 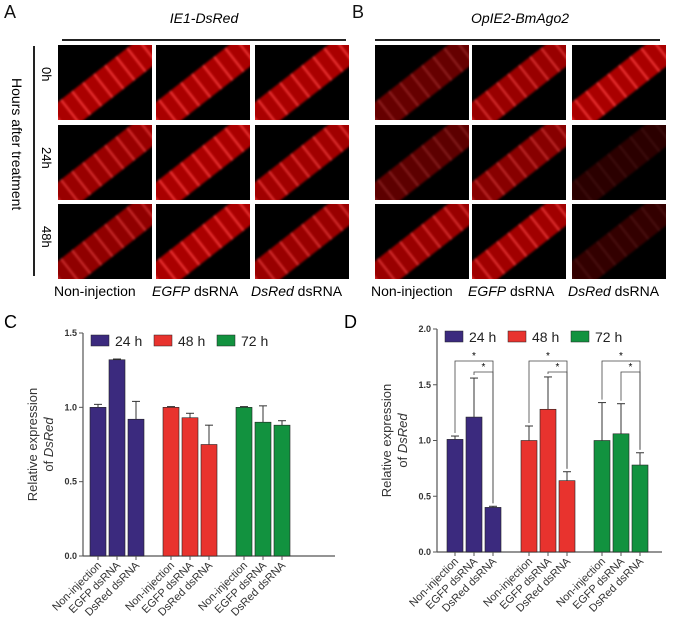 What do you see at coordinates (34, 161) in the screenshot?
I see `row-axis-line` at bounding box center [34, 161].